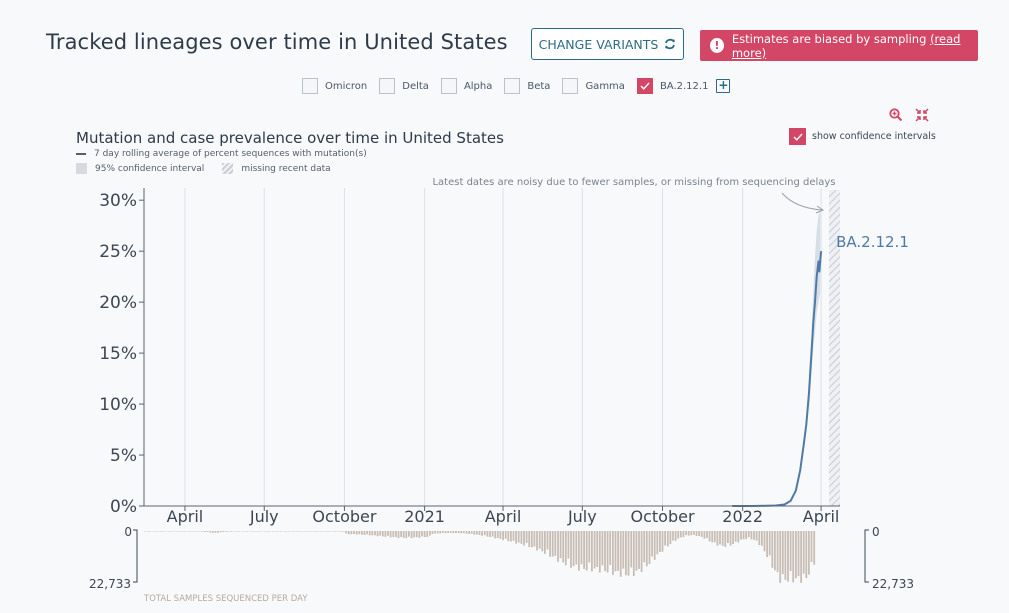 This screenshot has height=613, width=1009. I want to click on variant-option: Alpha, so click(466, 86).